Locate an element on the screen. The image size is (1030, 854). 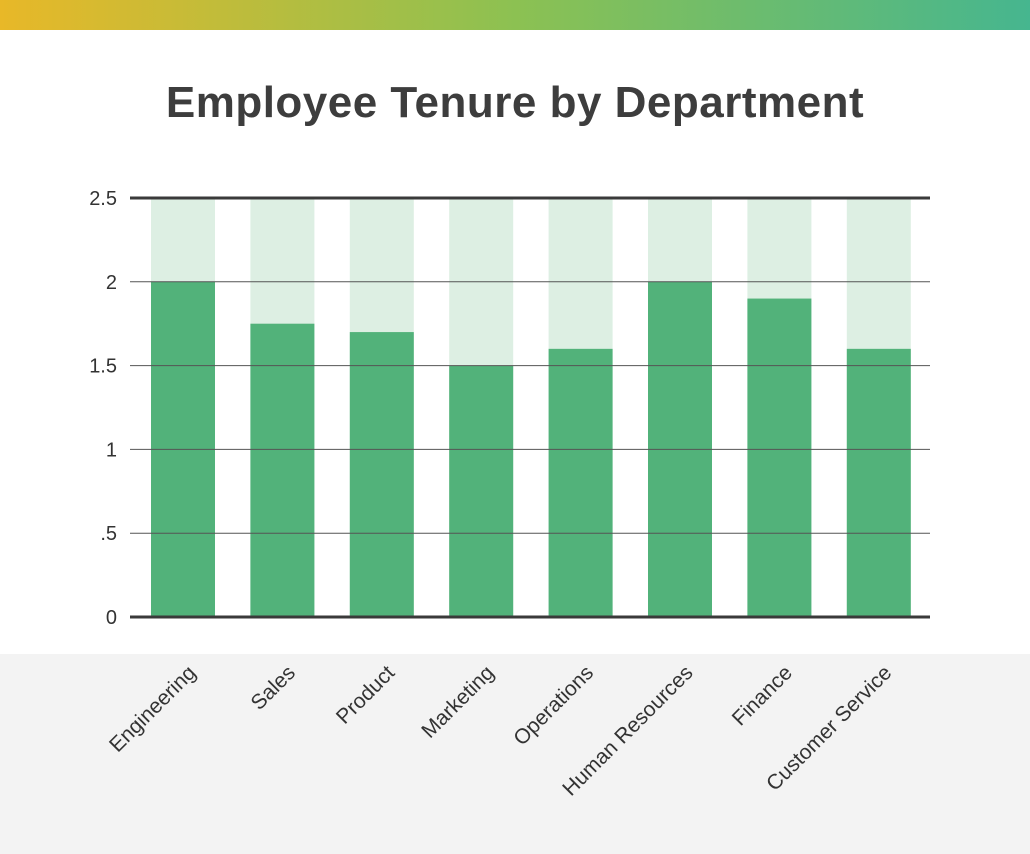
x-tick-label: Sales is located at coordinates (273, 687).